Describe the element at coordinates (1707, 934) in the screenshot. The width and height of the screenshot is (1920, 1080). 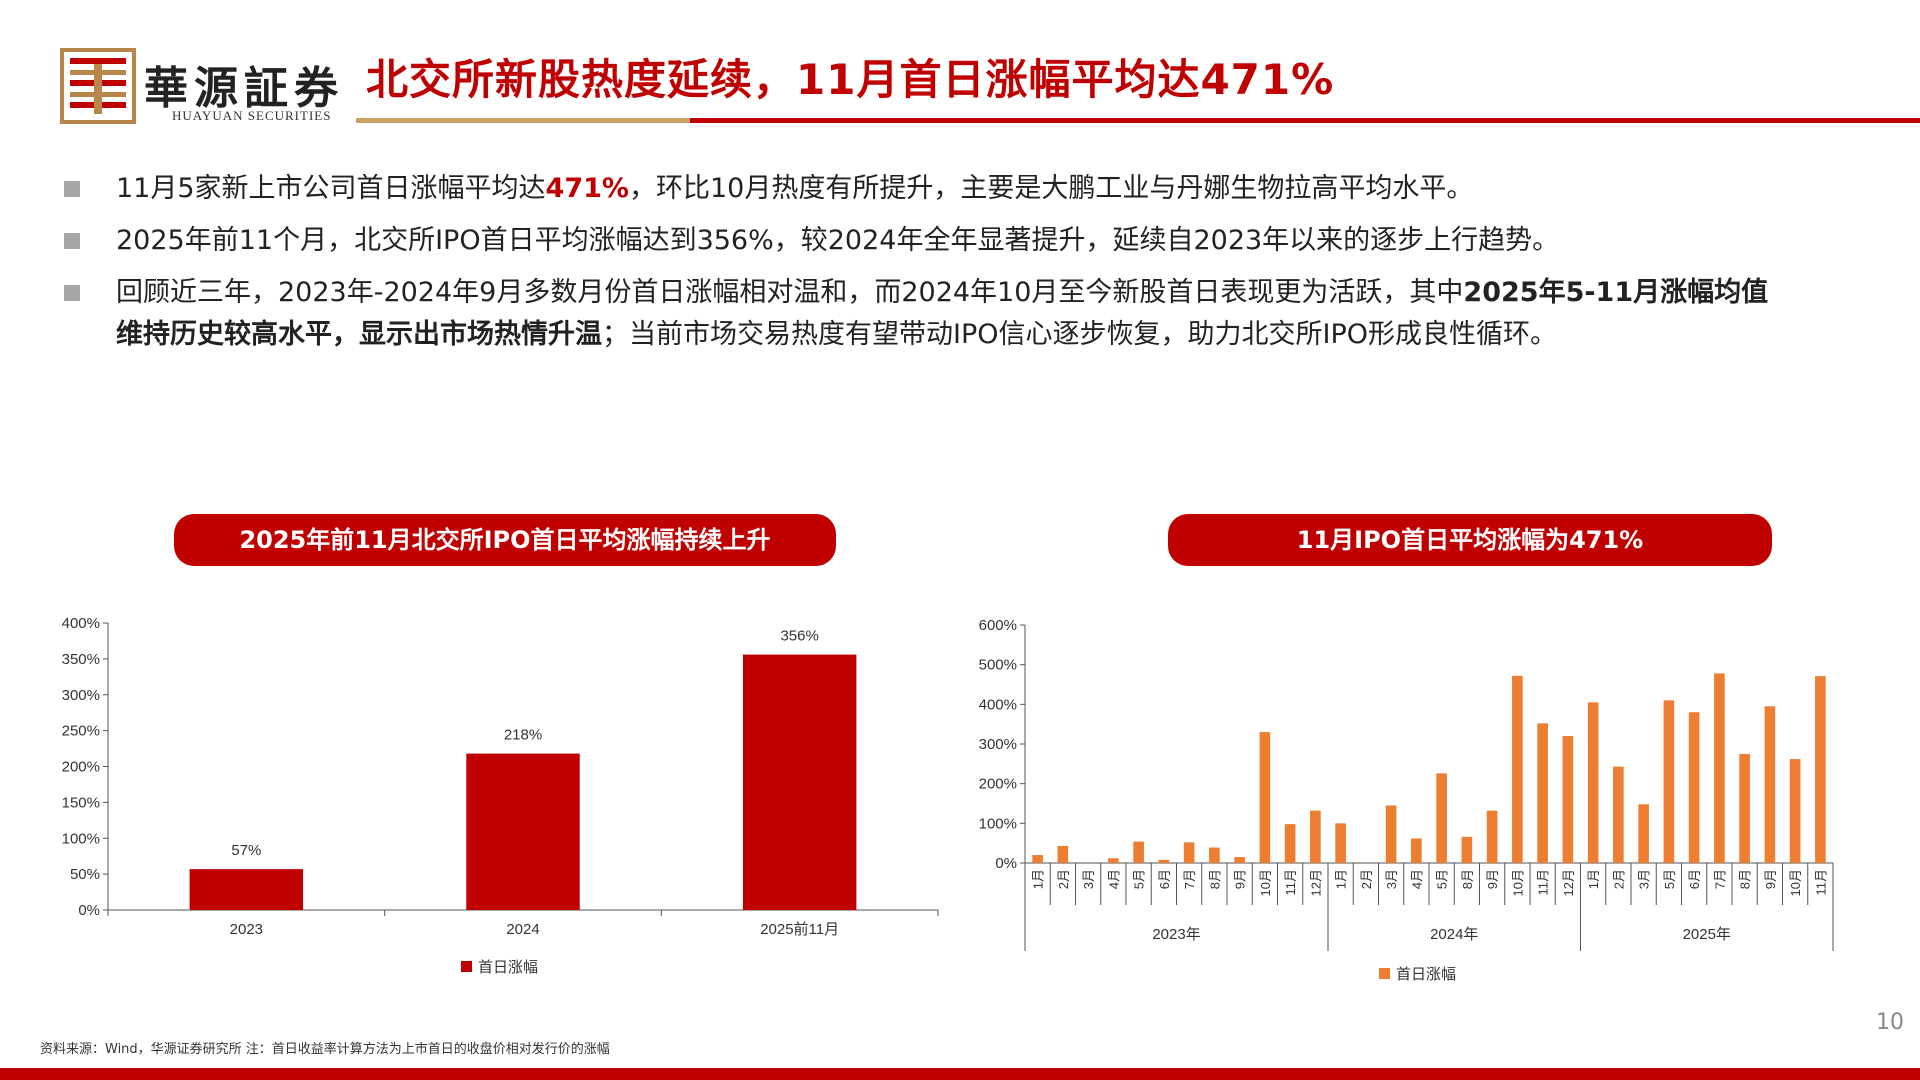
I see `group-label: 2025年` at that location.